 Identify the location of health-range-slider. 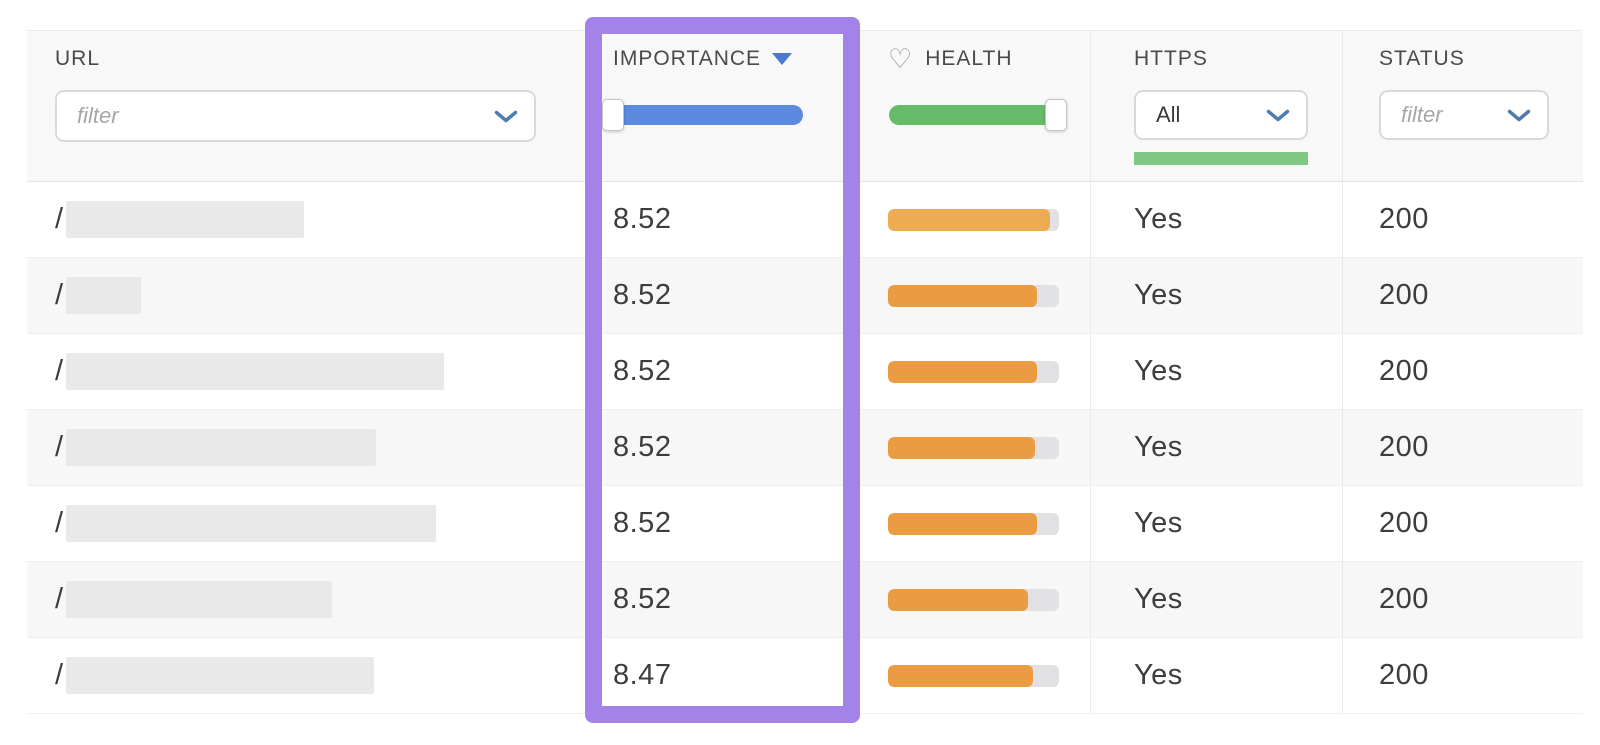
(978, 115).